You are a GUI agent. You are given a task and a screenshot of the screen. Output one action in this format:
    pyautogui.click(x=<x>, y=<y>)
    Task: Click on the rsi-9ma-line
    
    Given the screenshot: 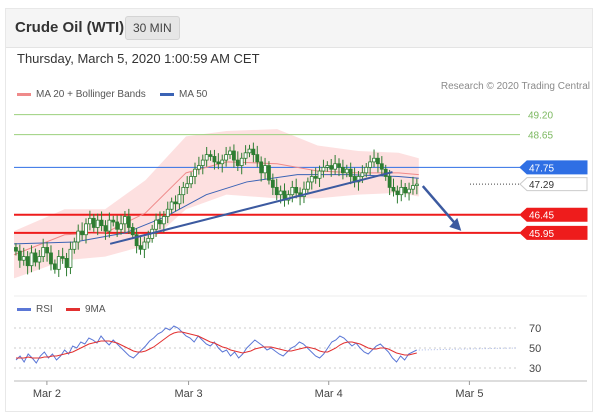 What is the action you would take?
    pyautogui.click(x=216, y=345)
    